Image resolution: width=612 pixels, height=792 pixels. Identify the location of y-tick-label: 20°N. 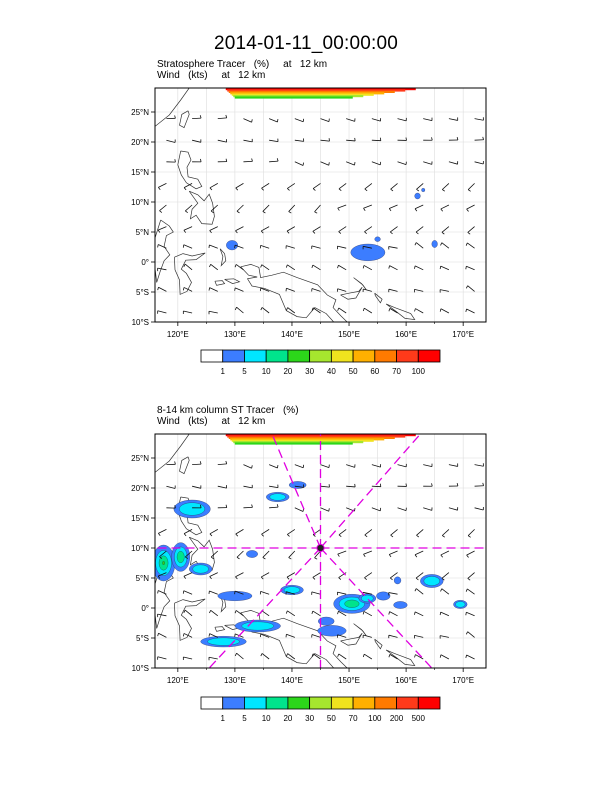
(140, 142).